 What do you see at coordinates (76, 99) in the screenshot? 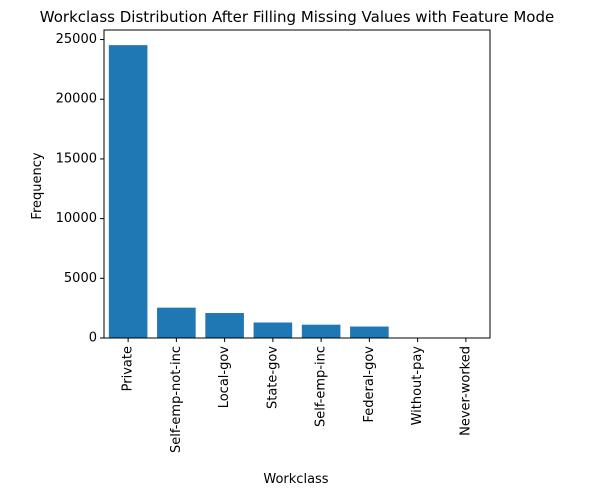
I see `y-tick-label: 20000` at bounding box center [76, 99].